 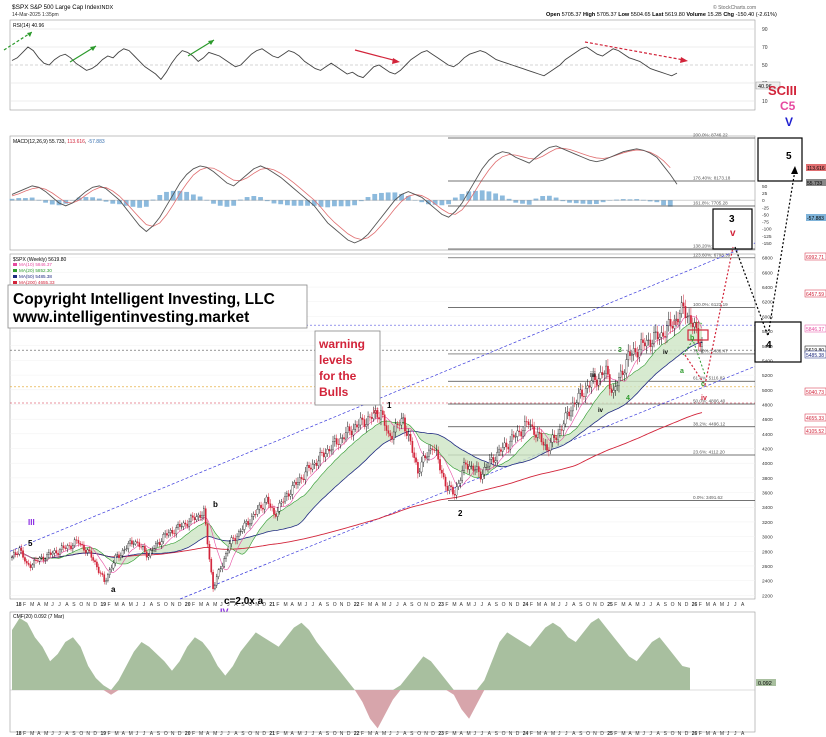 What do you see at coordinates (816, 182) in the screenshot?
I see `macd-badge-bg` at bounding box center [816, 182].